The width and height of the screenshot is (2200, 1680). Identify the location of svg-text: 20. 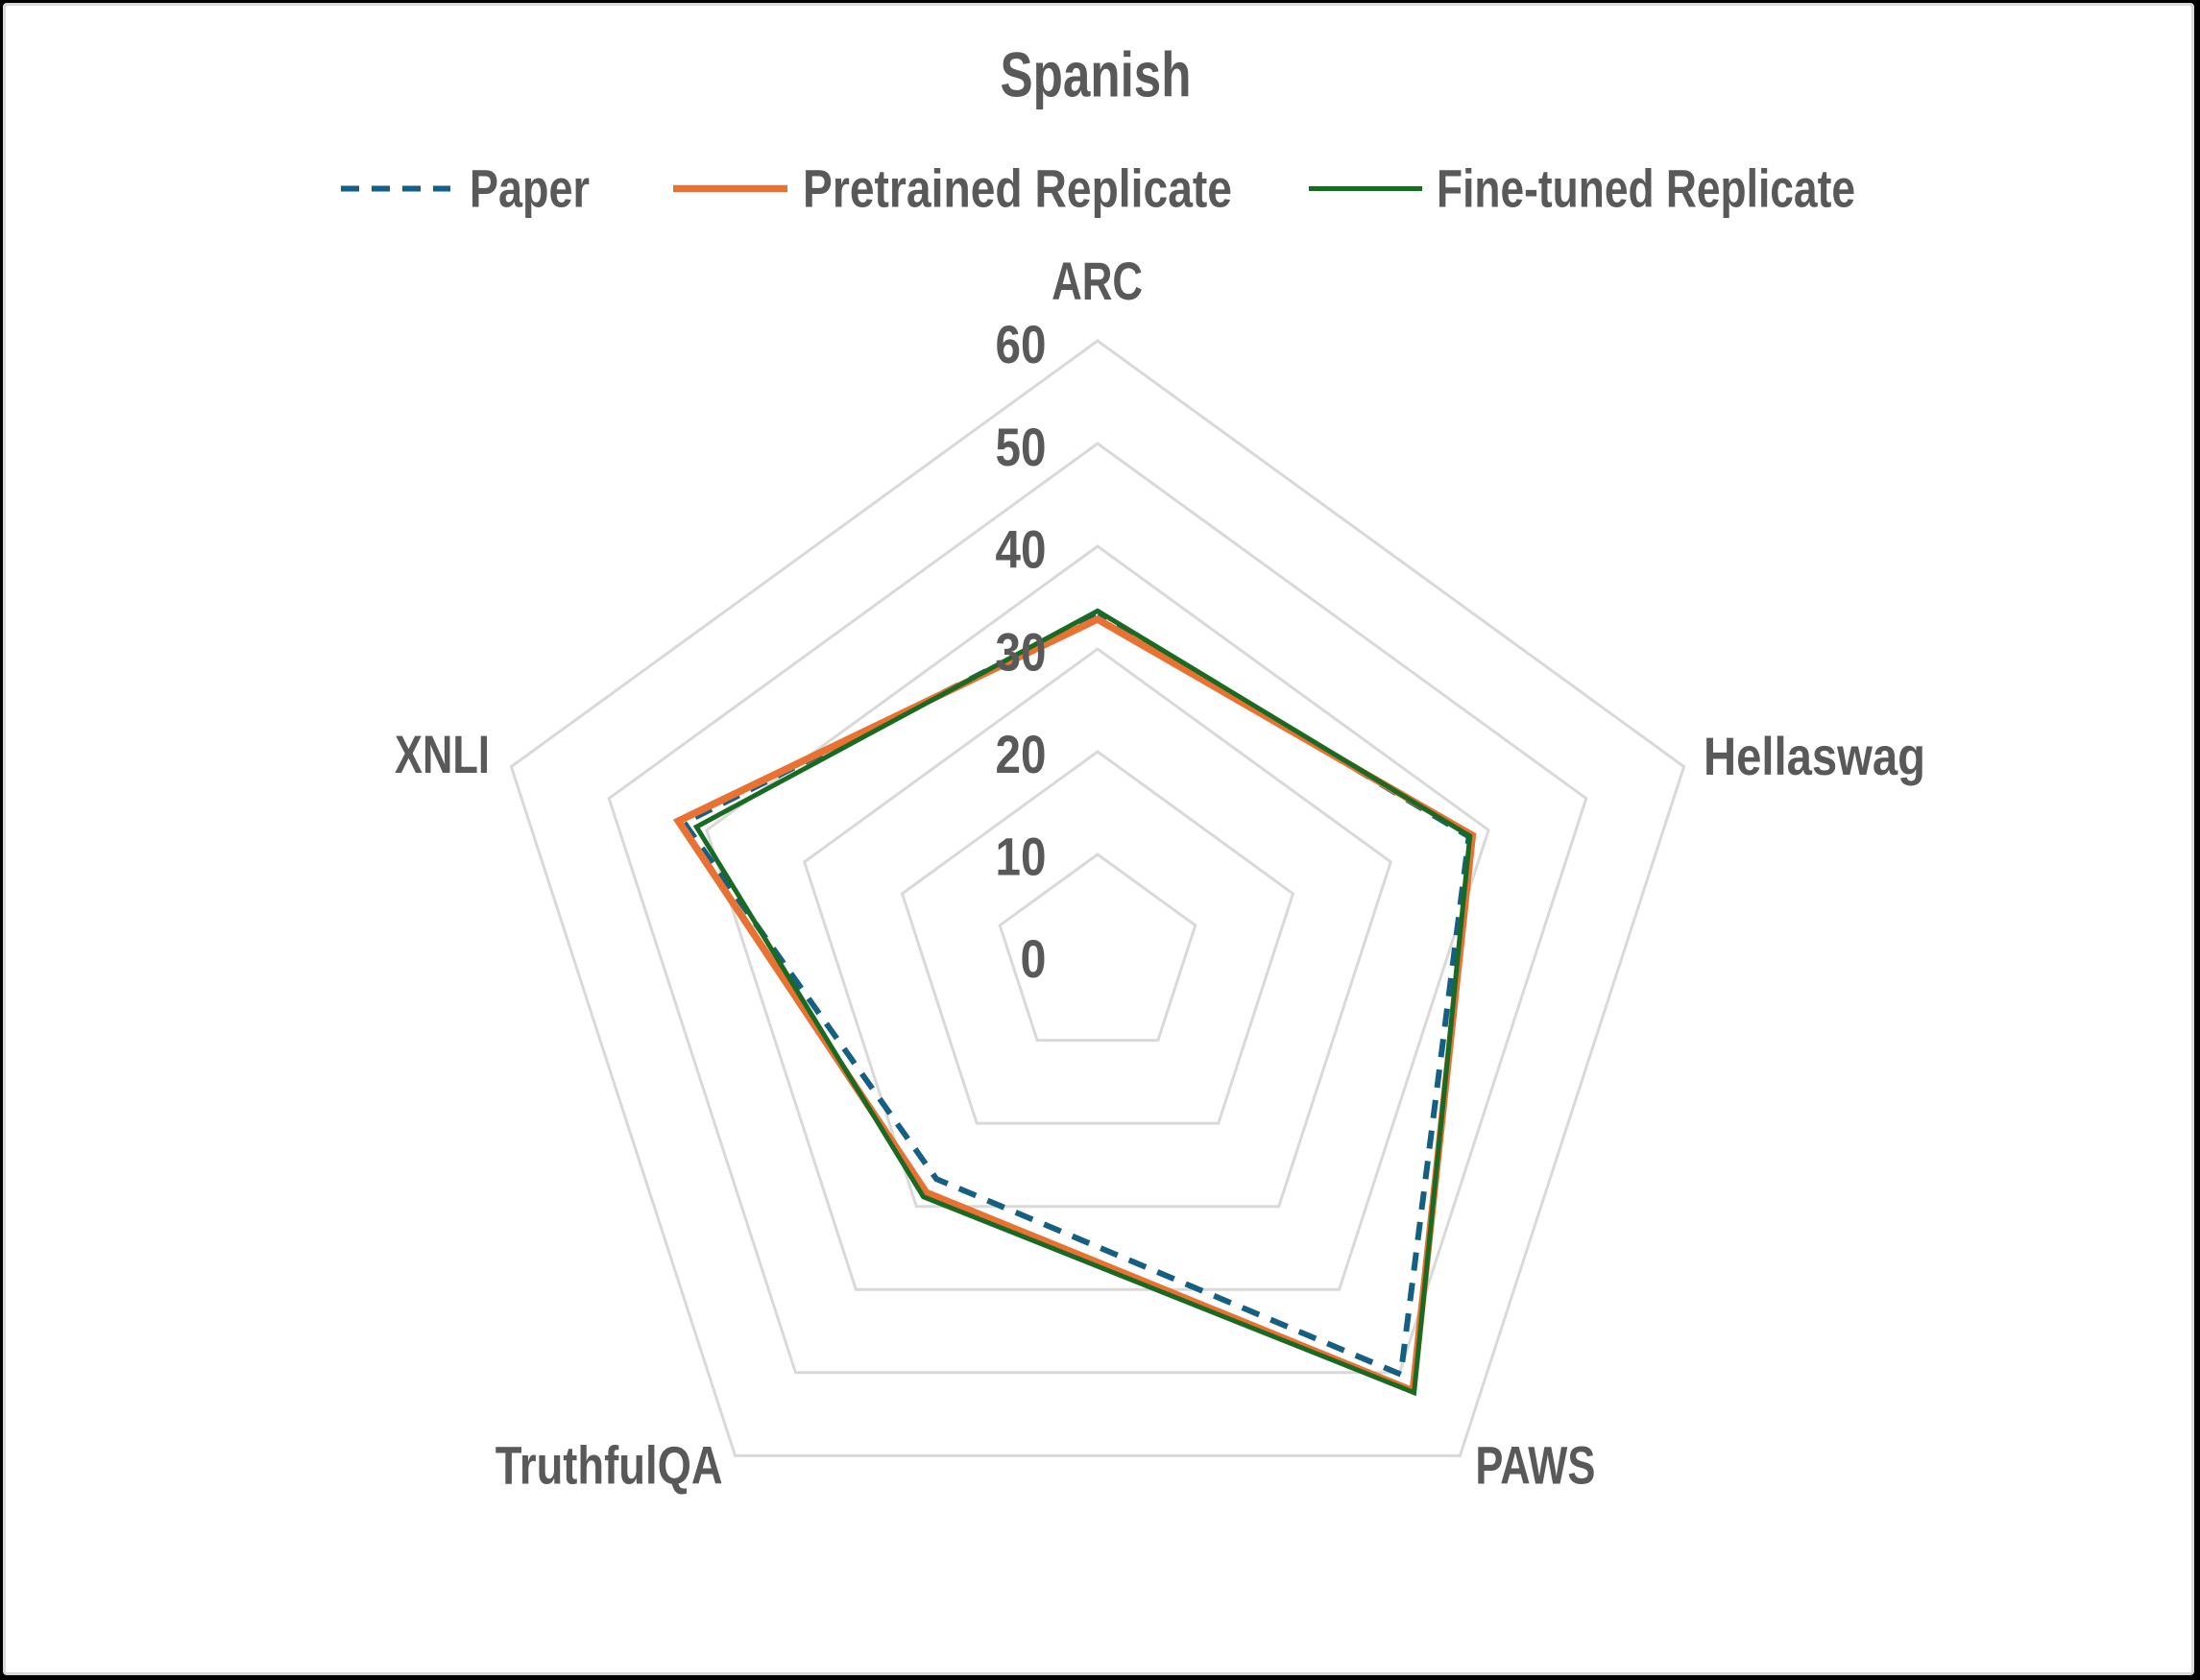
(1021, 754).